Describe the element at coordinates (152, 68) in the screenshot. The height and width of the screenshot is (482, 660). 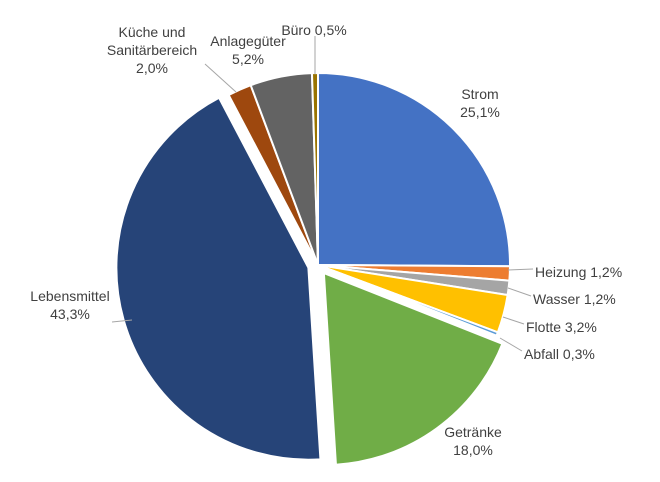
I see `data-label-line: 2,0%` at that location.